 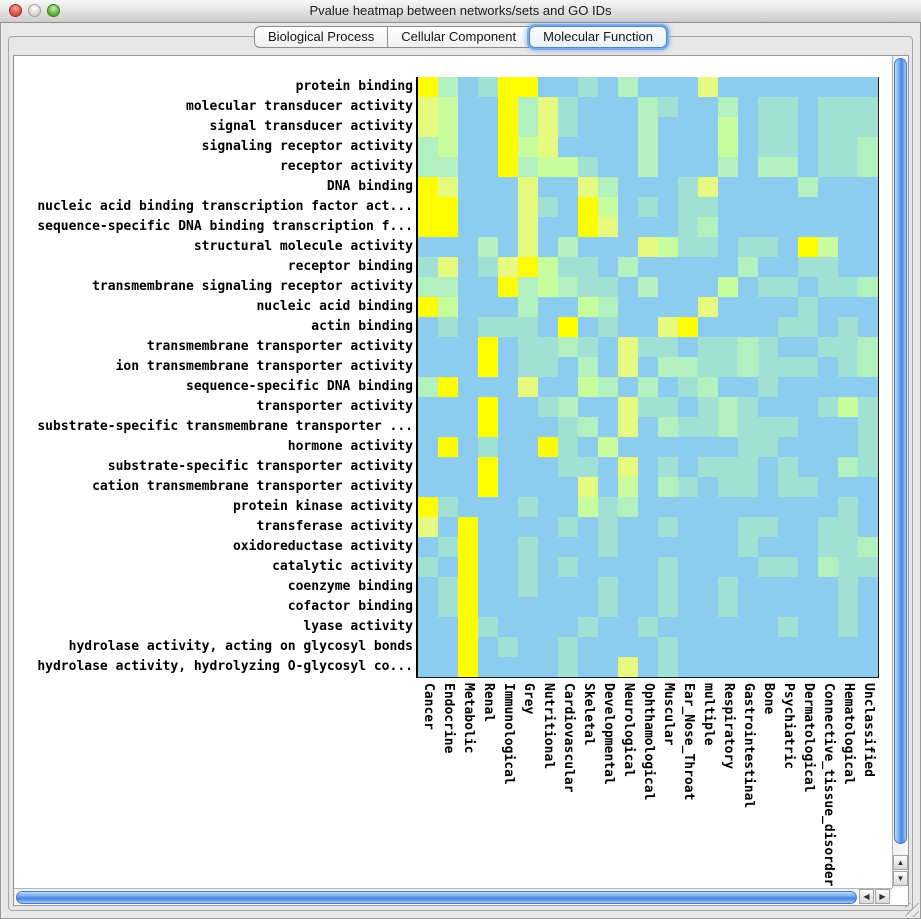 I want to click on horizontal-scrollbar-thumb, so click(x=436, y=897).